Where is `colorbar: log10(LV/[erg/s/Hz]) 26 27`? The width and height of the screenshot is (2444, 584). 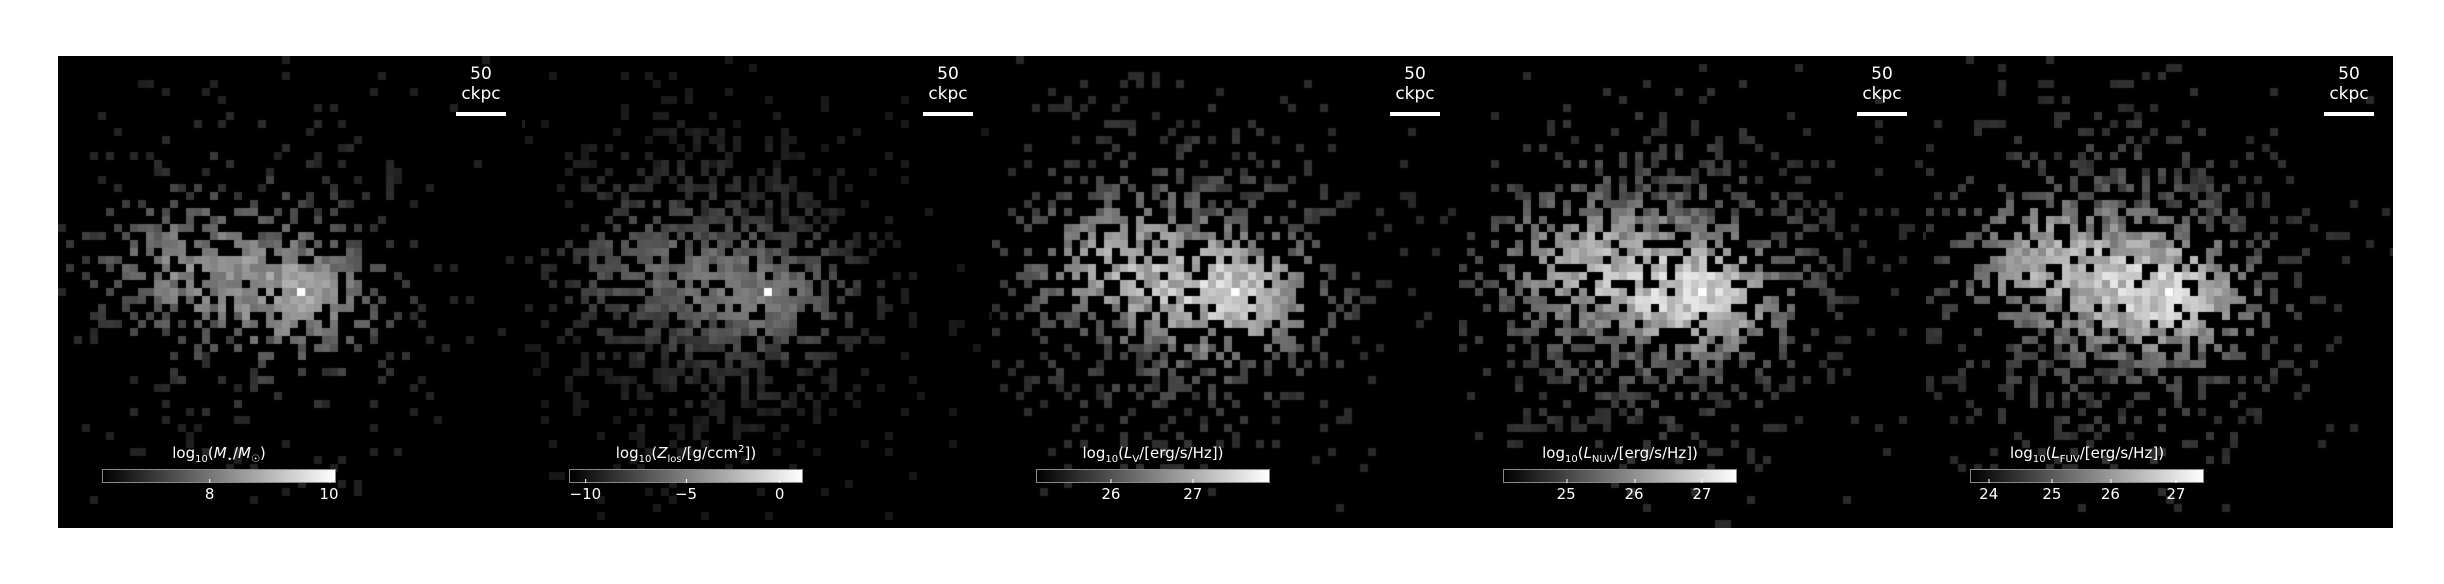 colorbar: log10(LV/[erg/s/Hz]) 26 27 is located at coordinates (1156, 474).